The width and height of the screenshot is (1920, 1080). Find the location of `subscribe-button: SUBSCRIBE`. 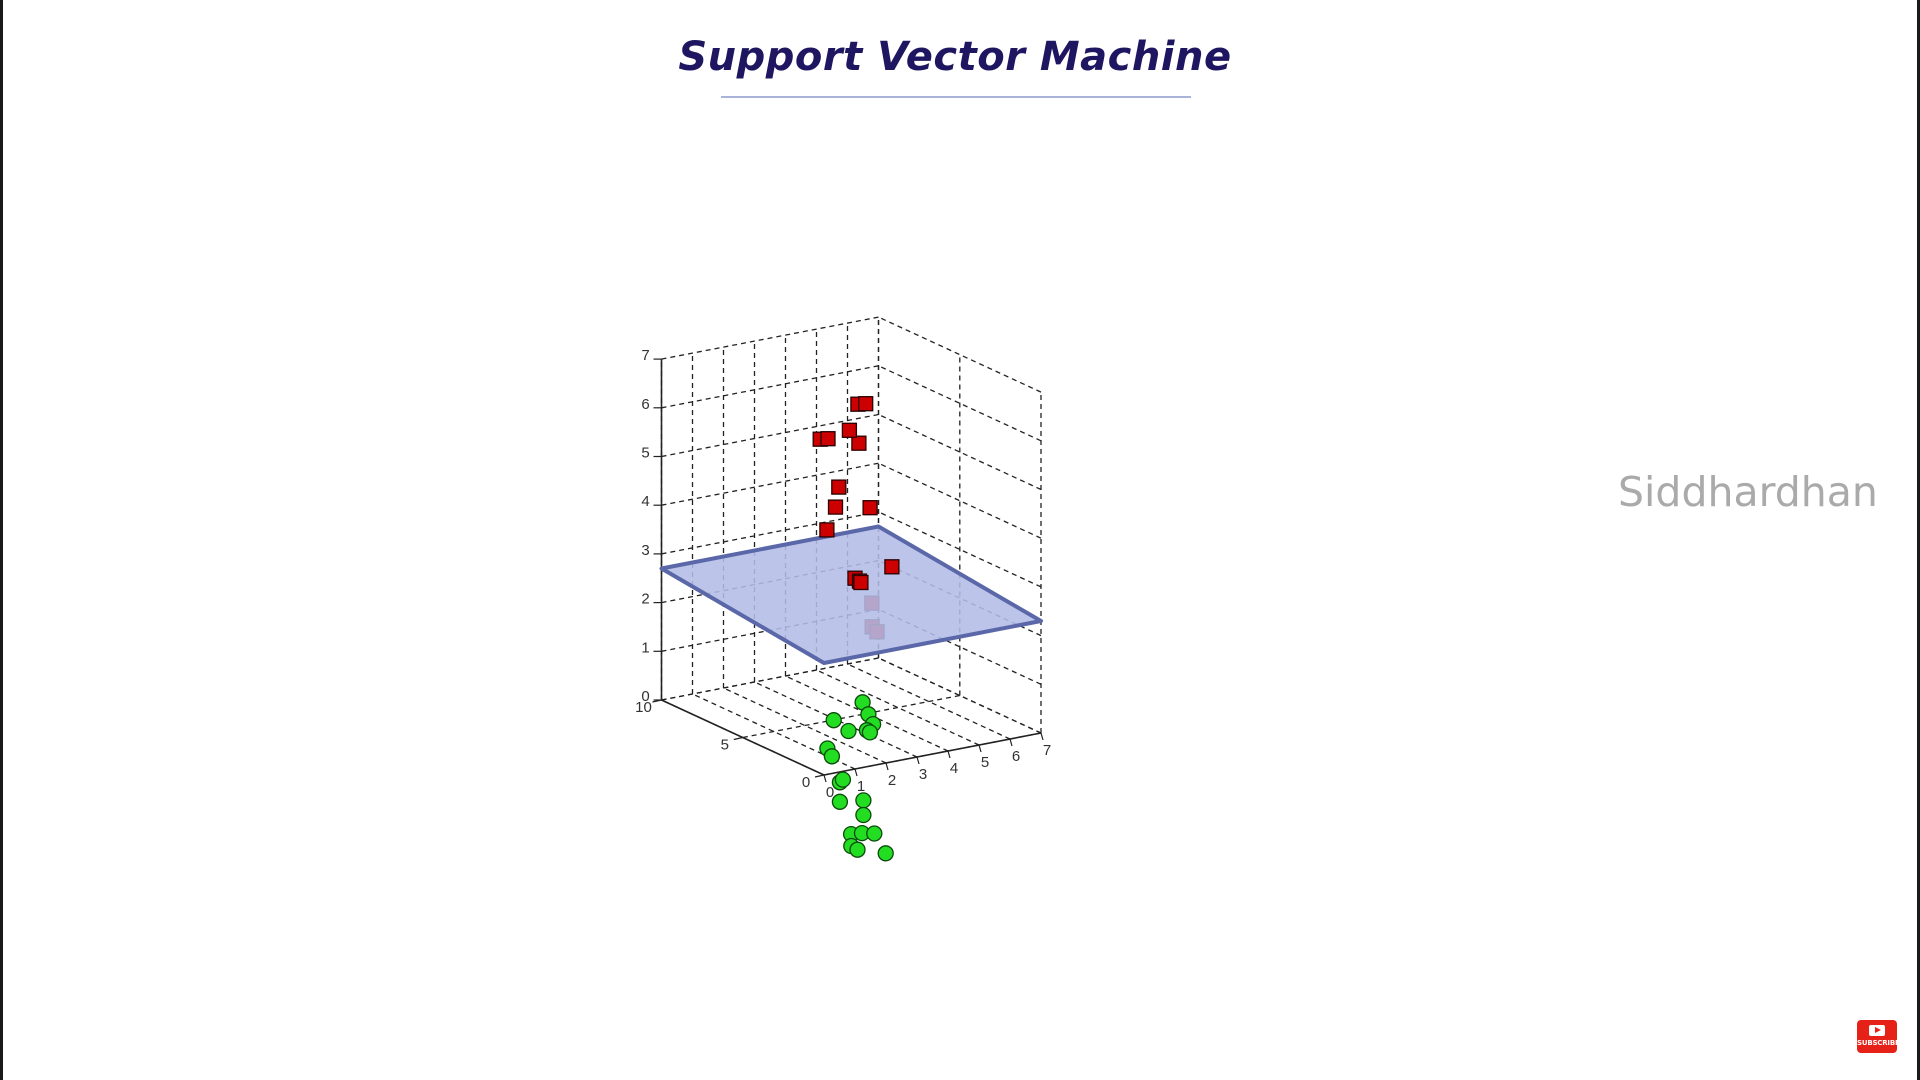

subscribe-button: SUBSCRIBE is located at coordinates (1878, 1036).